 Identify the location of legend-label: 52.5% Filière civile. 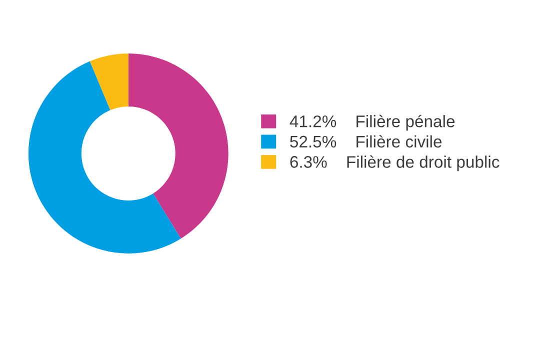
(366, 141).